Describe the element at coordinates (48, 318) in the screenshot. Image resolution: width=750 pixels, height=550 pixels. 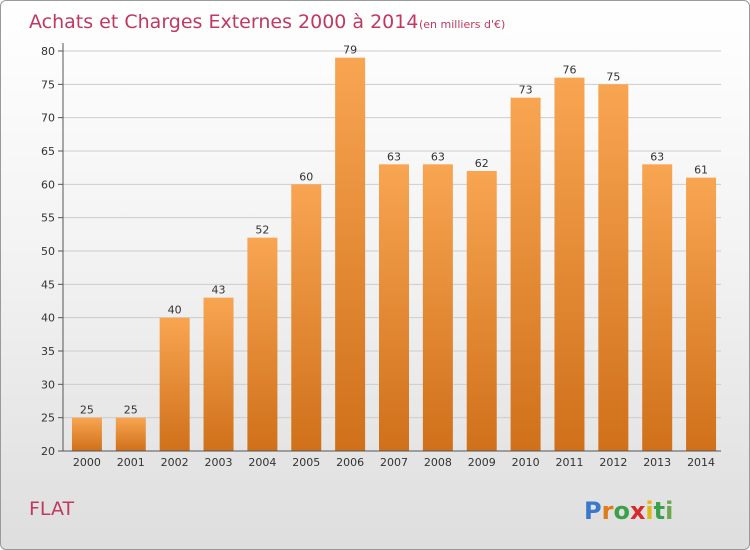
I see `y-tick-label: 40` at that location.